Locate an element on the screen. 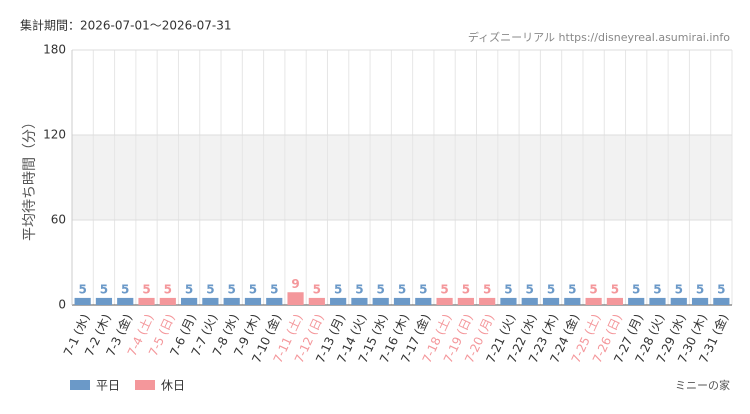 The width and height of the screenshot is (750, 414). y-tick-label: 60 is located at coordinates (58, 220).